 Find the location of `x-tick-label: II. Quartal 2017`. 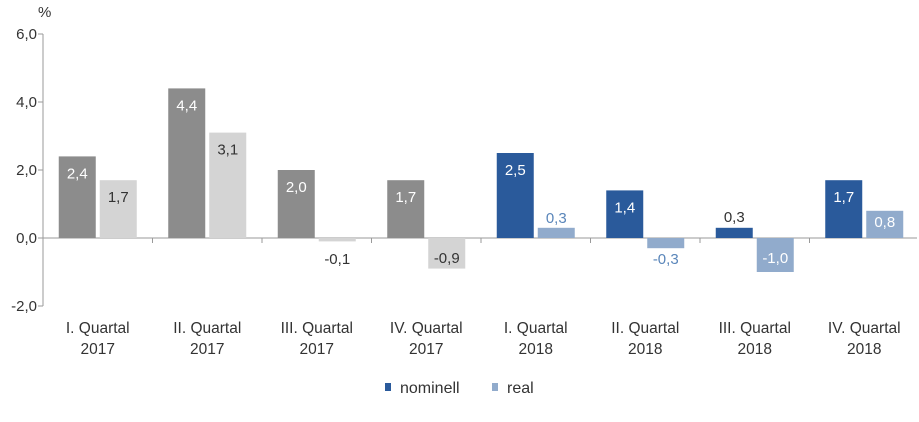

x-tick-label: II. Quartal 2017 is located at coordinates (207, 339).